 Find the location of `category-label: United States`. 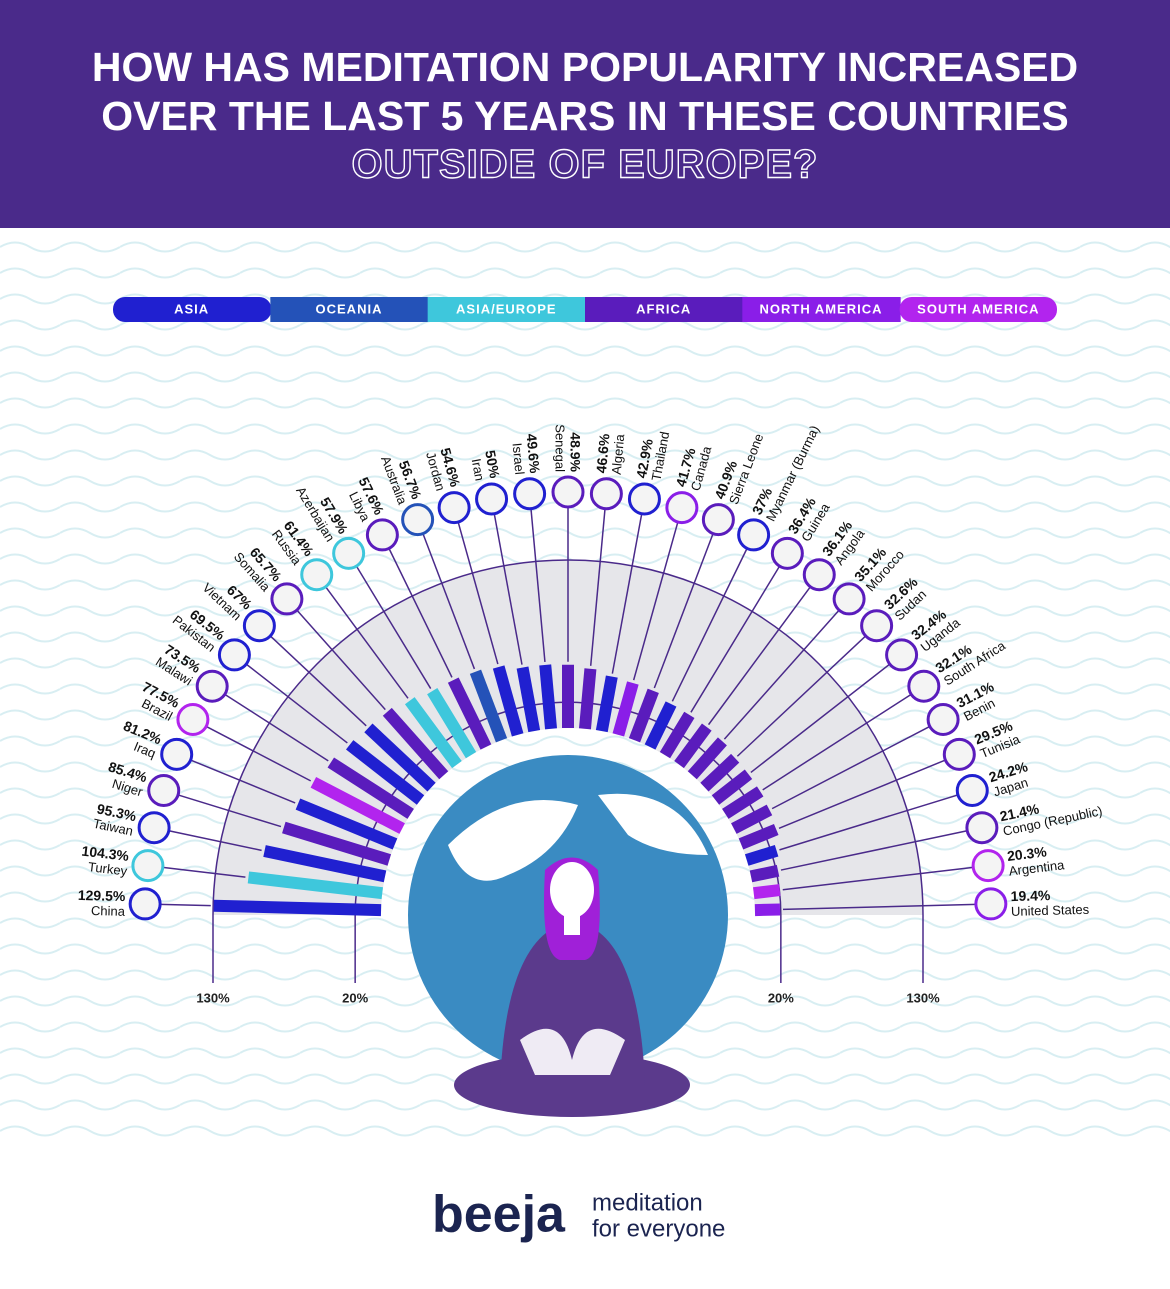

category-label: United States is located at coordinates (1050, 910).